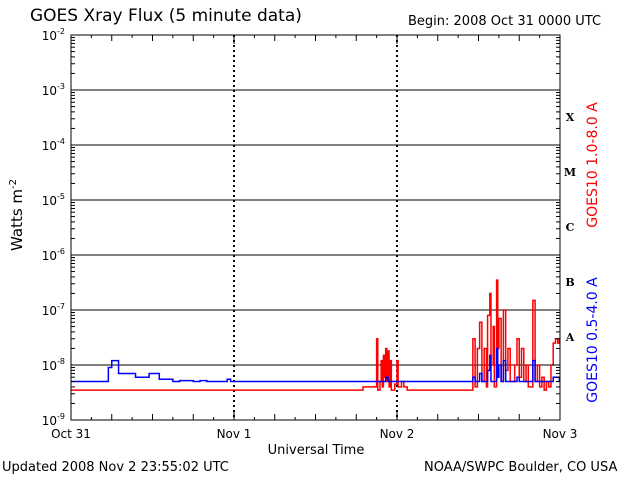  Describe the element at coordinates (505, 21) in the screenshot. I see `begin-time-label: Begin: 2008 Oct 31 0000 UTC` at that location.